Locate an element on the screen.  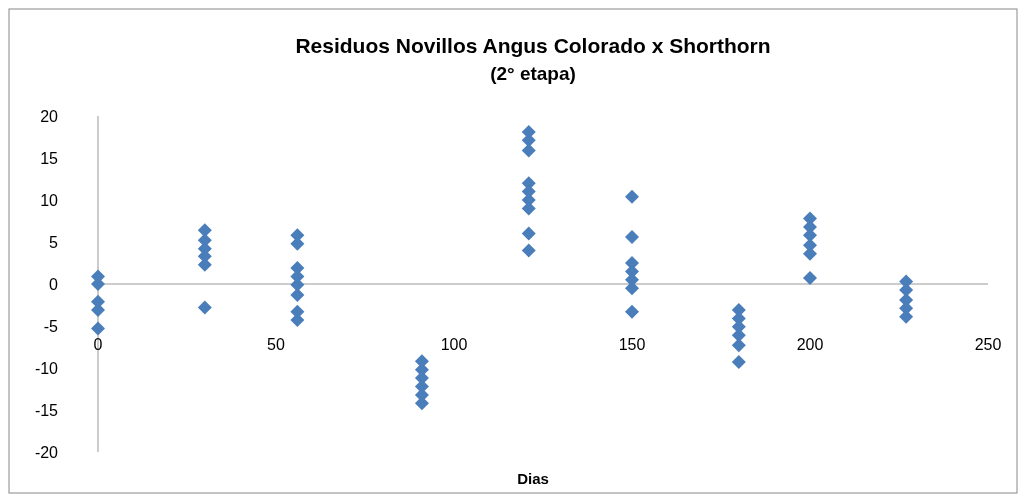
y-tick-label: 5 is located at coordinates (54, 242).